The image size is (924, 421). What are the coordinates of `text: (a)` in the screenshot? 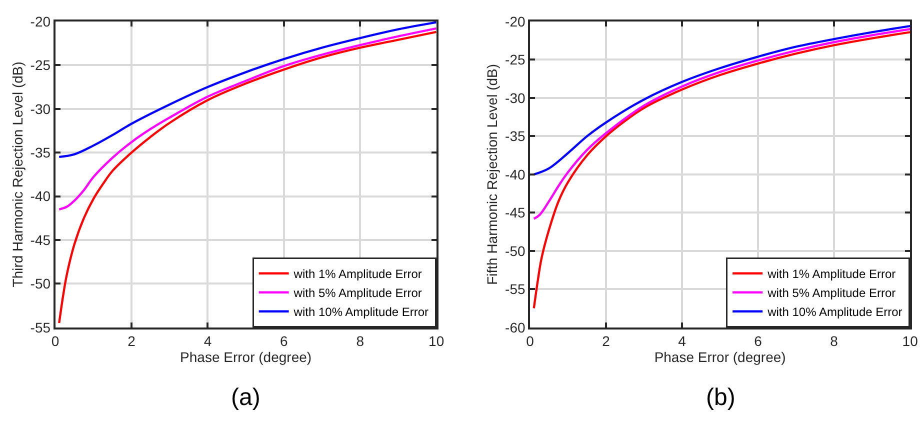 It's located at (245, 397).